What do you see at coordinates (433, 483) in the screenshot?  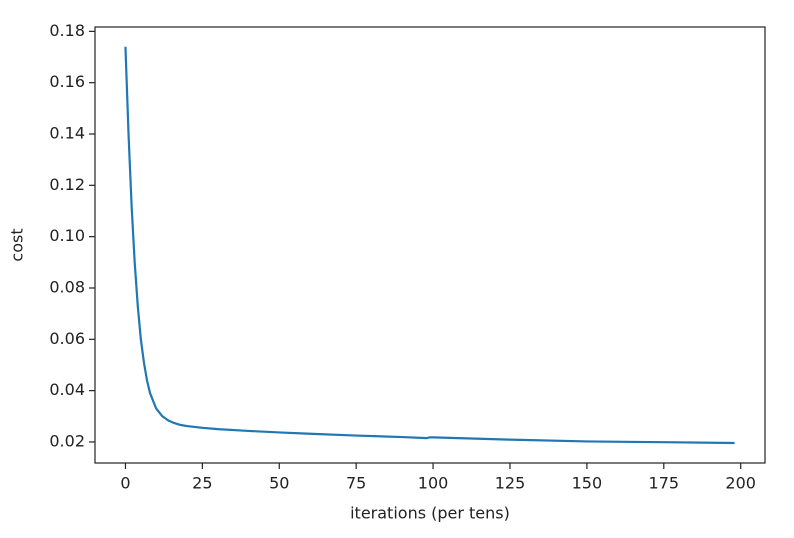 I see `x-tick-label: 100` at bounding box center [433, 483].